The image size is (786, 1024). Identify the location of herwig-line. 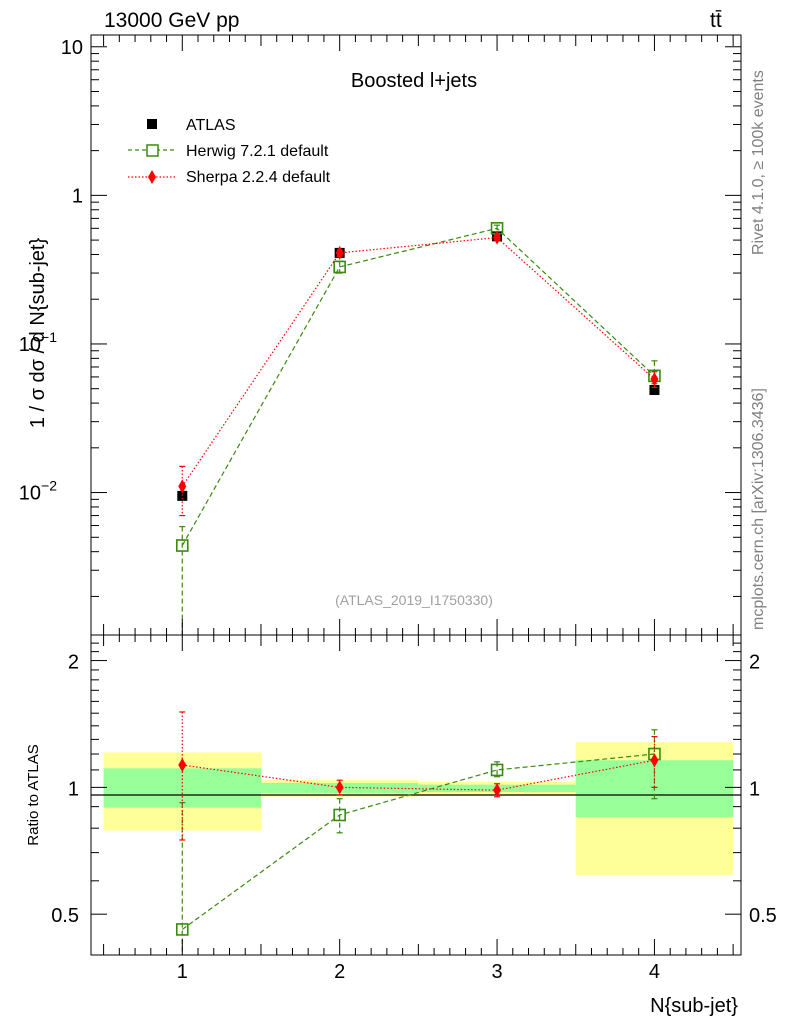
(418, 841).